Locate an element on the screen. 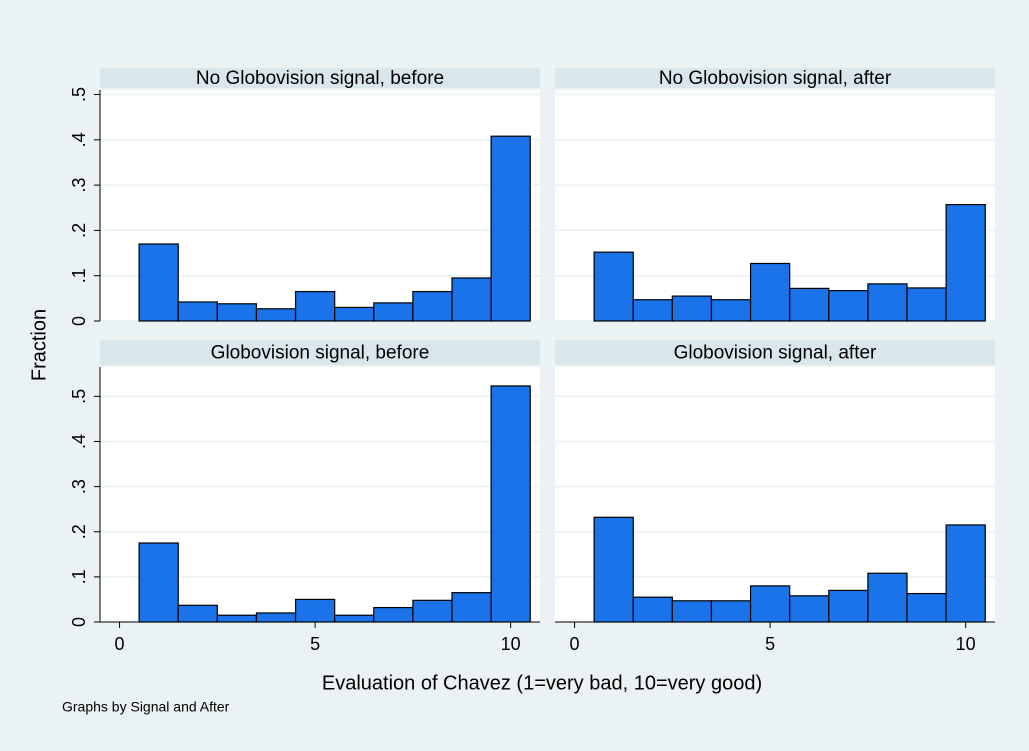 Image resolution: width=1029 pixels, height=751 pixels. y-axis-label: Fraction is located at coordinates (39, 345).